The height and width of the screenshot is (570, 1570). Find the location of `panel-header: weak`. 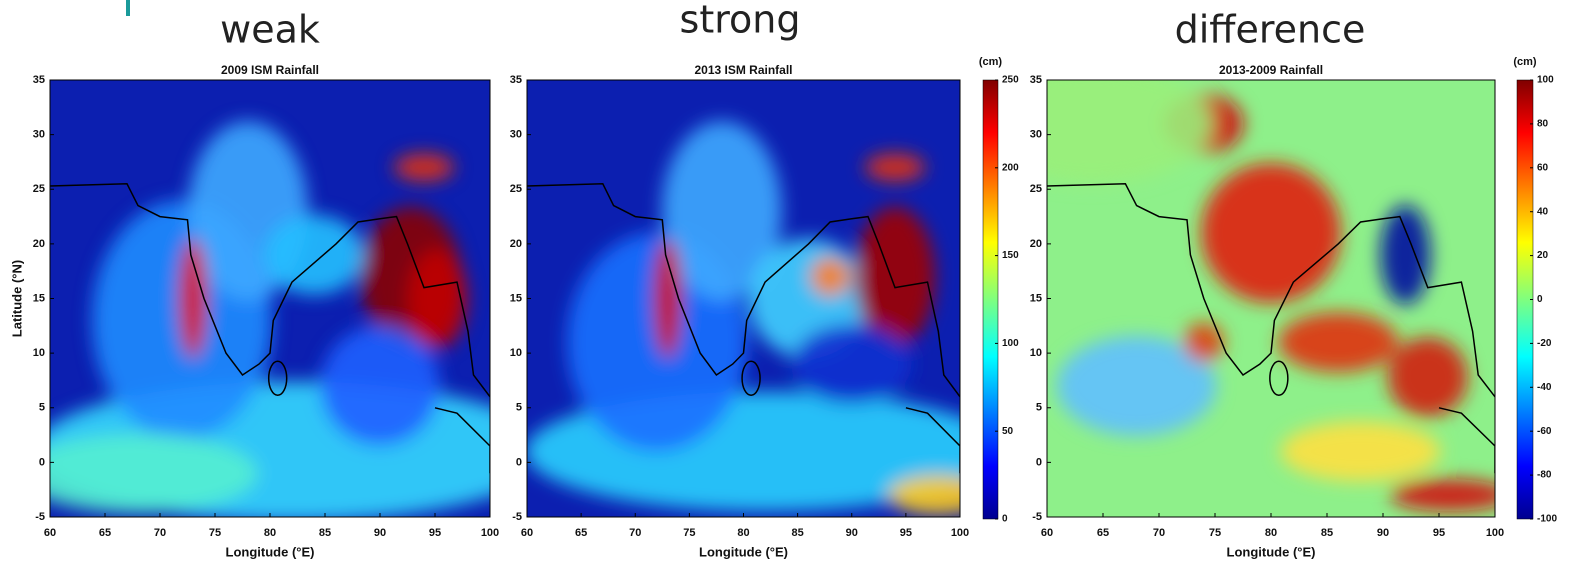

panel-header: weak is located at coordinates (270, 30).